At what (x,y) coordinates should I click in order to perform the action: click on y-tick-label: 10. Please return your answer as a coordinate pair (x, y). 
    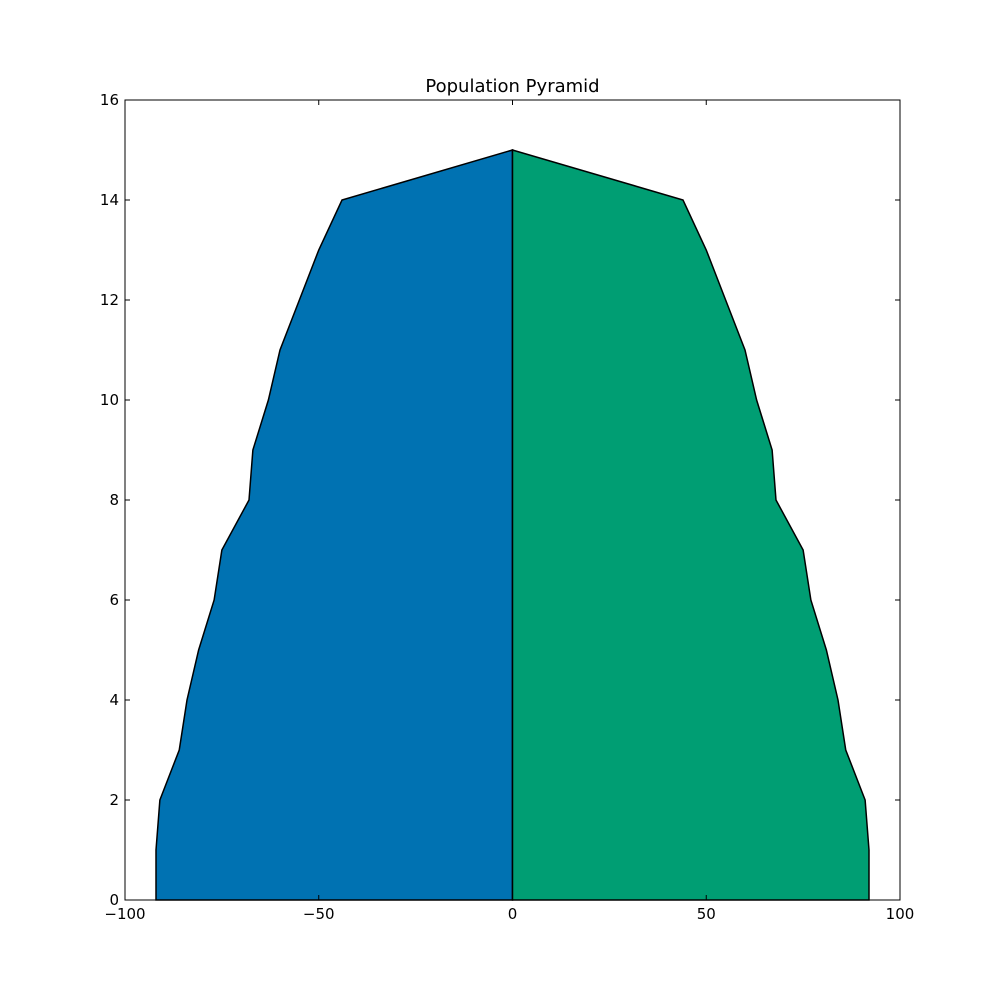
    Looking at the image, I should click on (109, 400).